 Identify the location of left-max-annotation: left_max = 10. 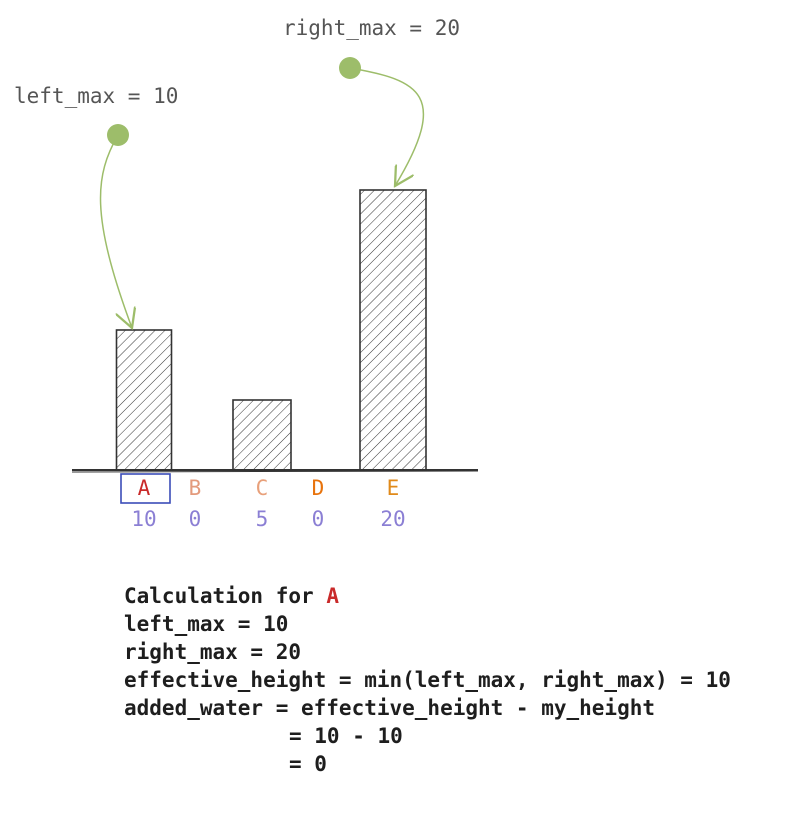
(96, 96).